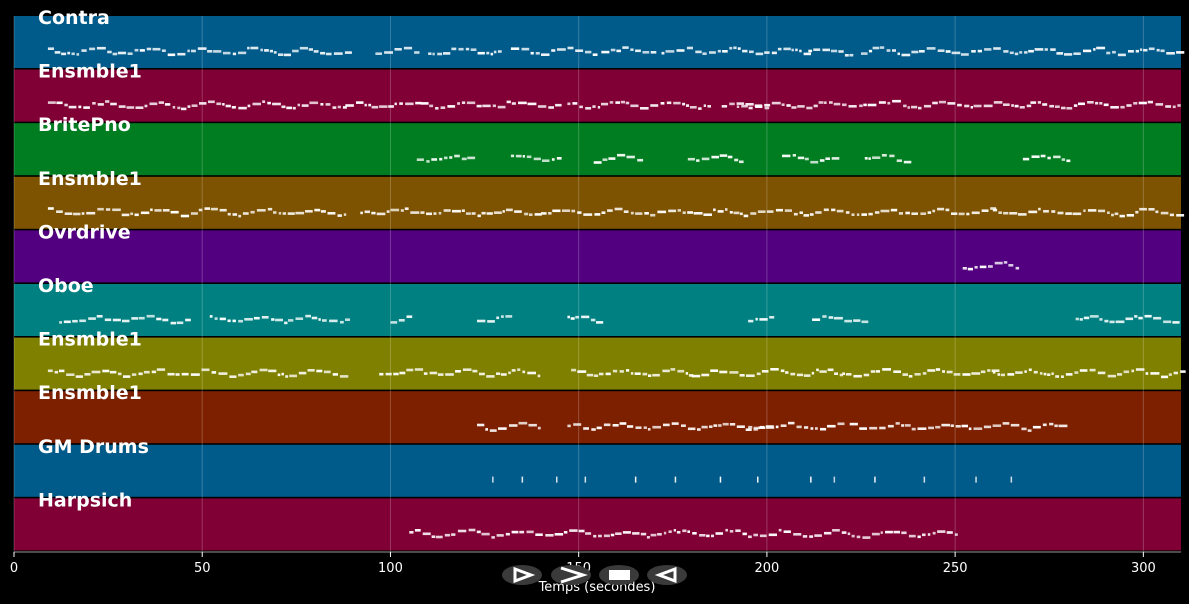 This screenshot has width=1189, height=604. Describe the element at coordinates (595, 563) in the screenshot. I see `x-axis: 050100150200250300` at that location.